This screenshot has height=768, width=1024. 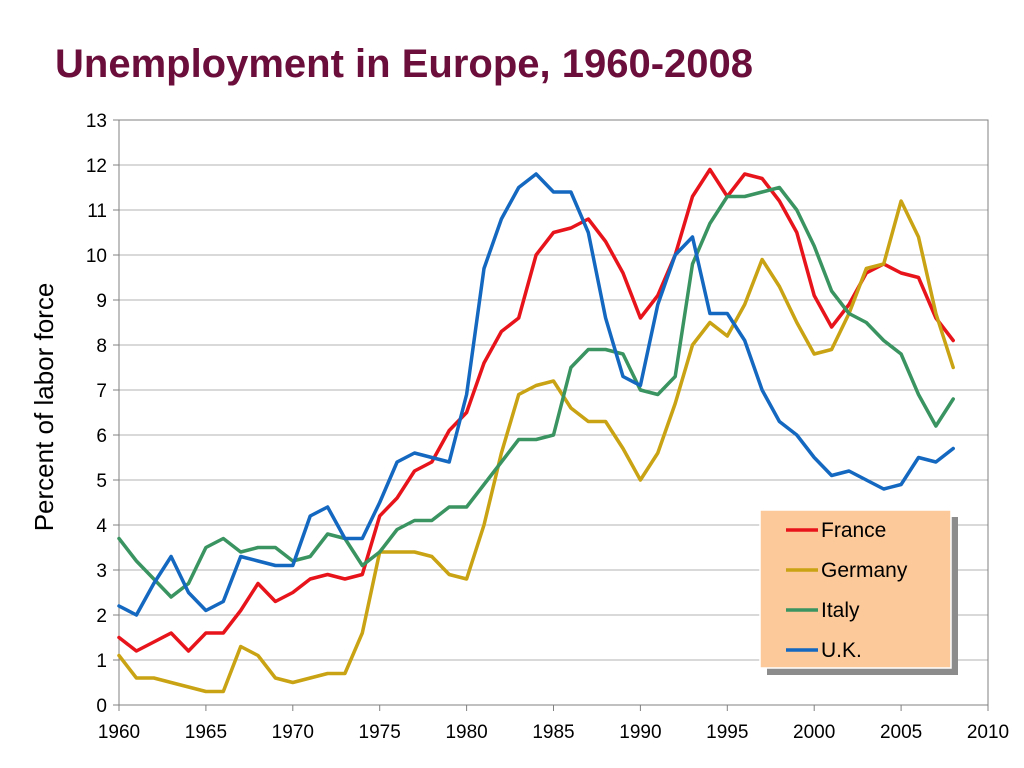 What do you see at coordinates (847, 590) in the screenshot?
I see `legend-items: France Germany Italy U.K.` at bounding box center [847, 590].